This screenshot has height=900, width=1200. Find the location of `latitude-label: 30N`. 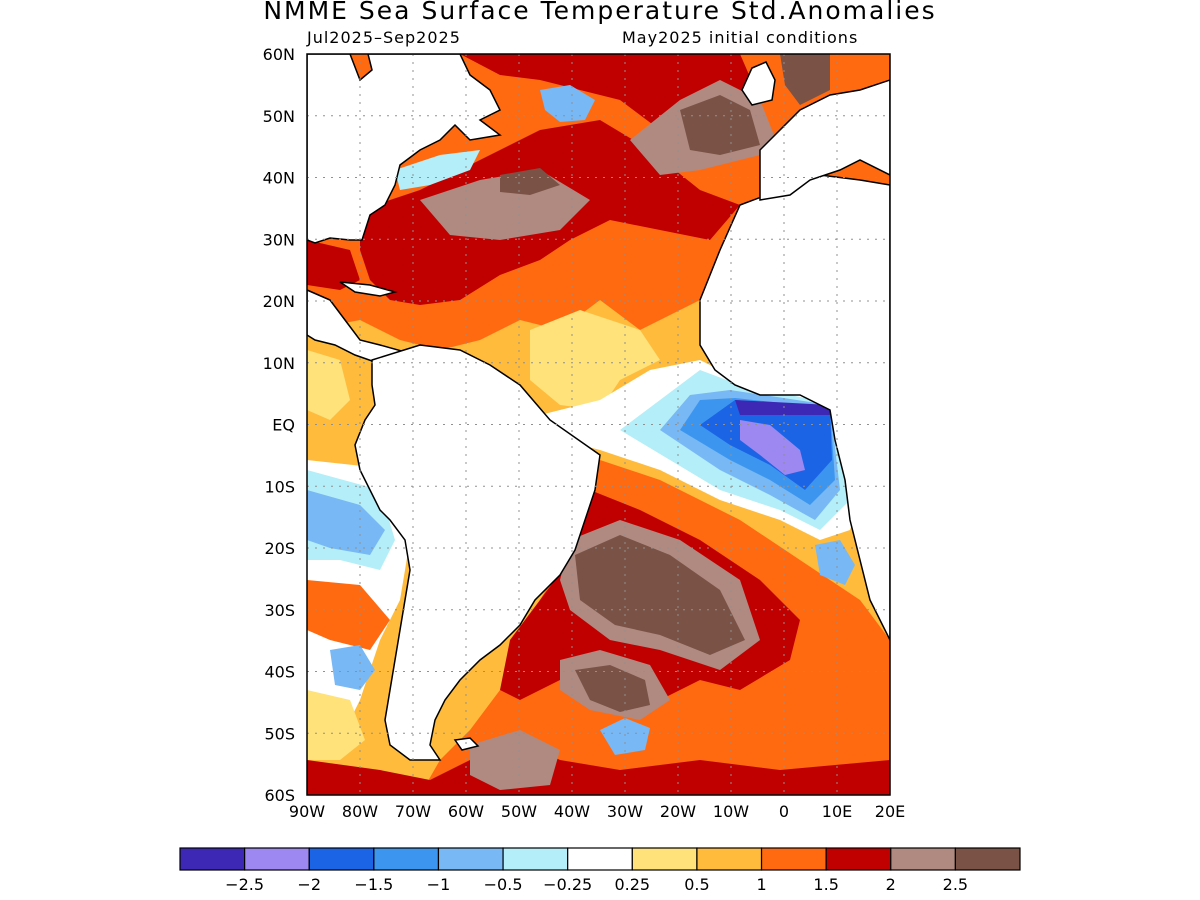

latitude-label: 30N is located at coordinates (279, 239).